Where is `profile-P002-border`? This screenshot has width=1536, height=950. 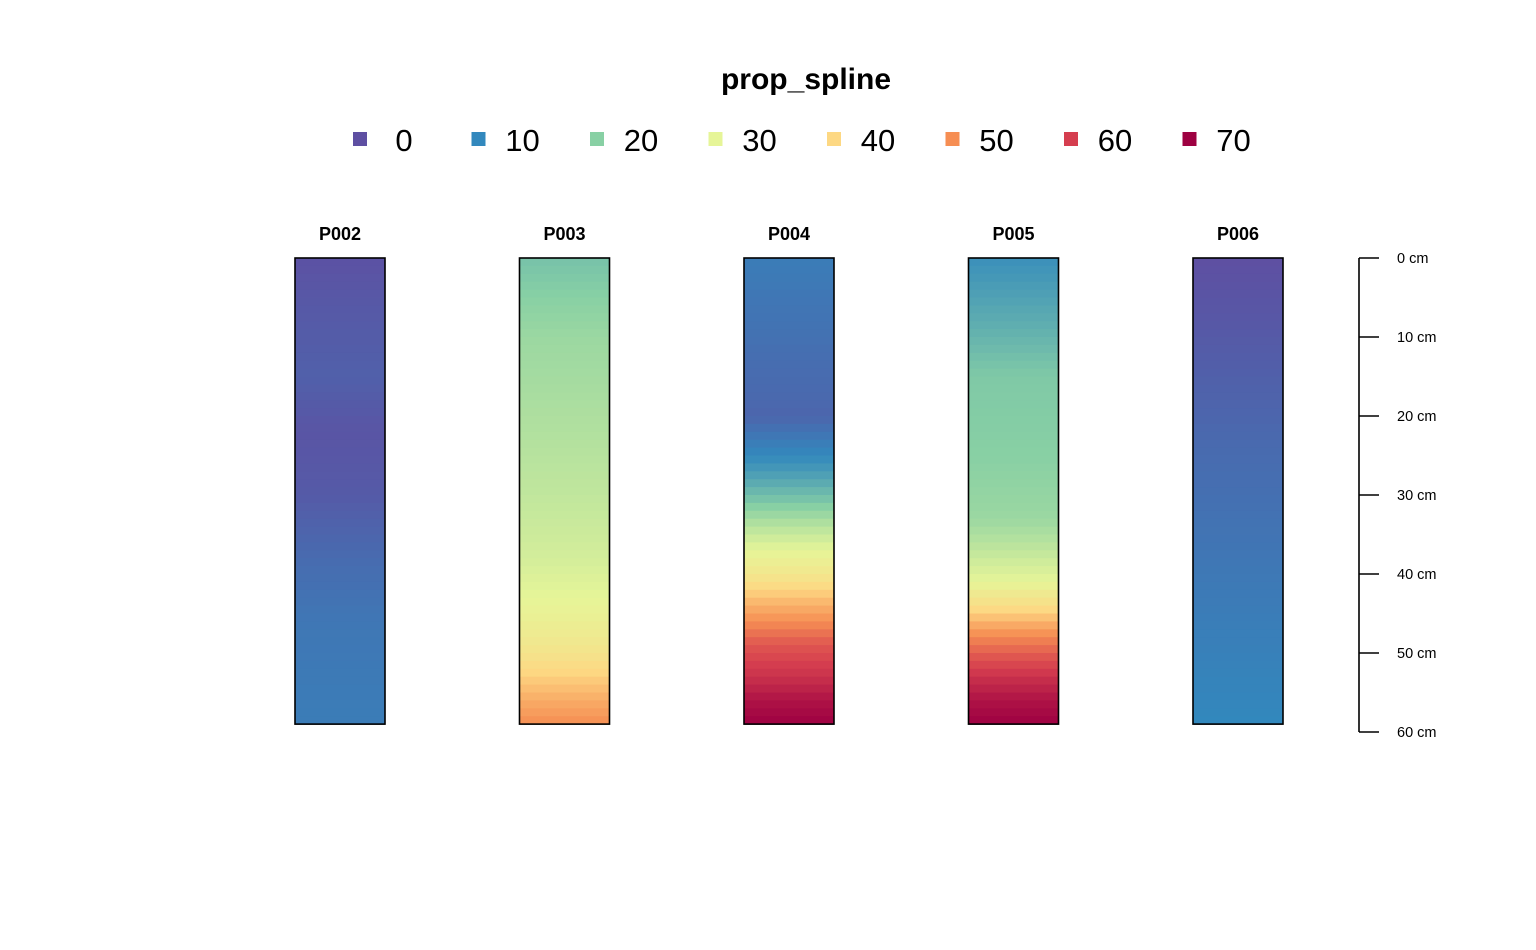
profile-P002-border is located at coordinates (340, 491).